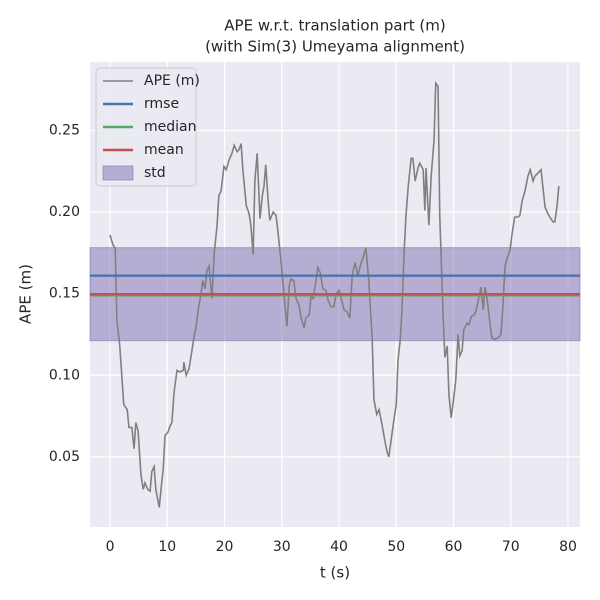 The height and width of the screenshot is (600, 600). I want to click on x-tick-label: 70, so click(511, 547).